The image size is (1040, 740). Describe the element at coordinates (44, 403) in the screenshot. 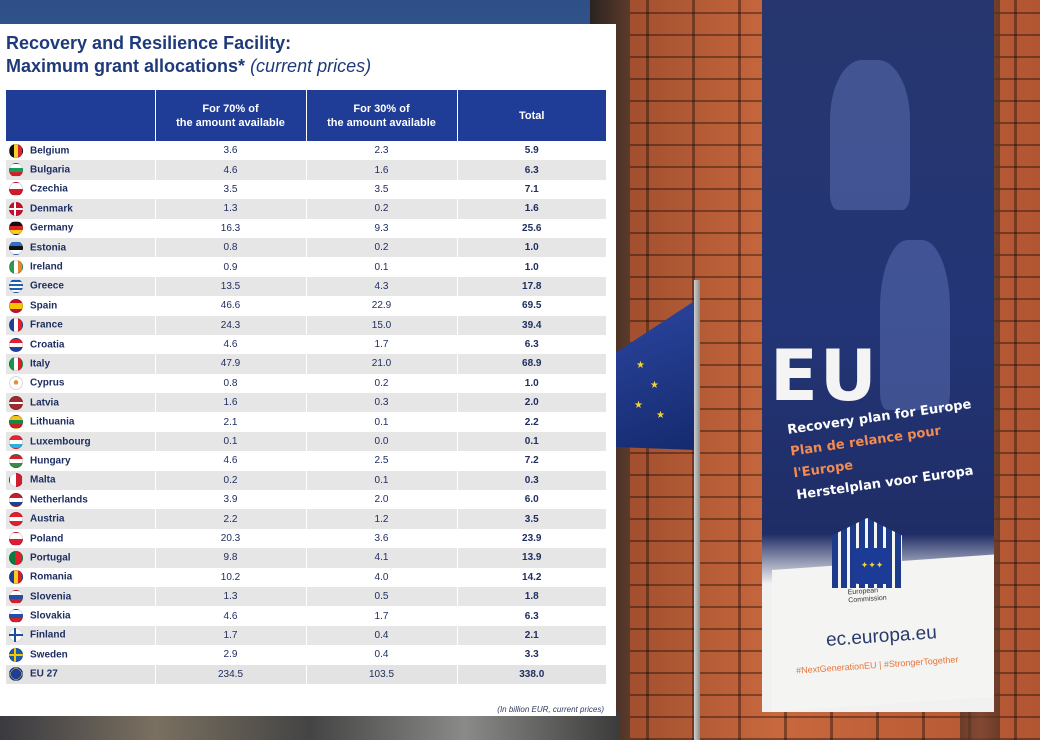

I see `country-name: Latvia` at that location.